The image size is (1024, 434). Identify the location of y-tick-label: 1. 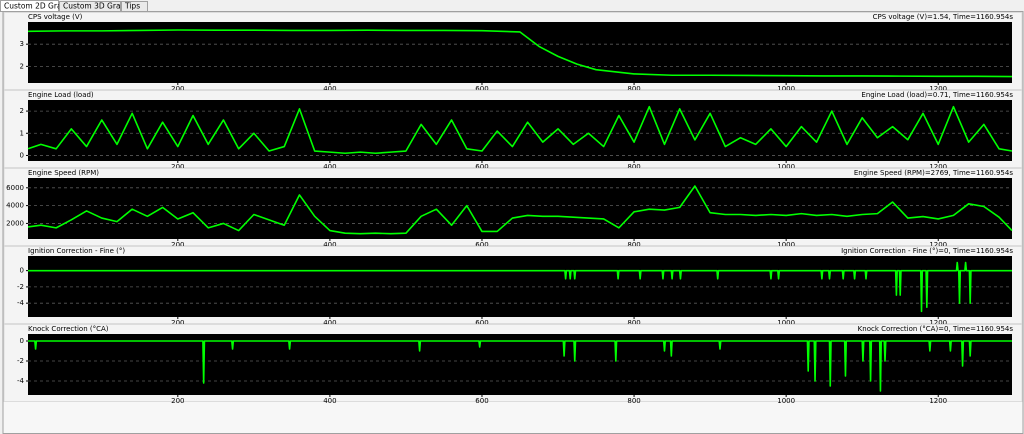
(22, 133).